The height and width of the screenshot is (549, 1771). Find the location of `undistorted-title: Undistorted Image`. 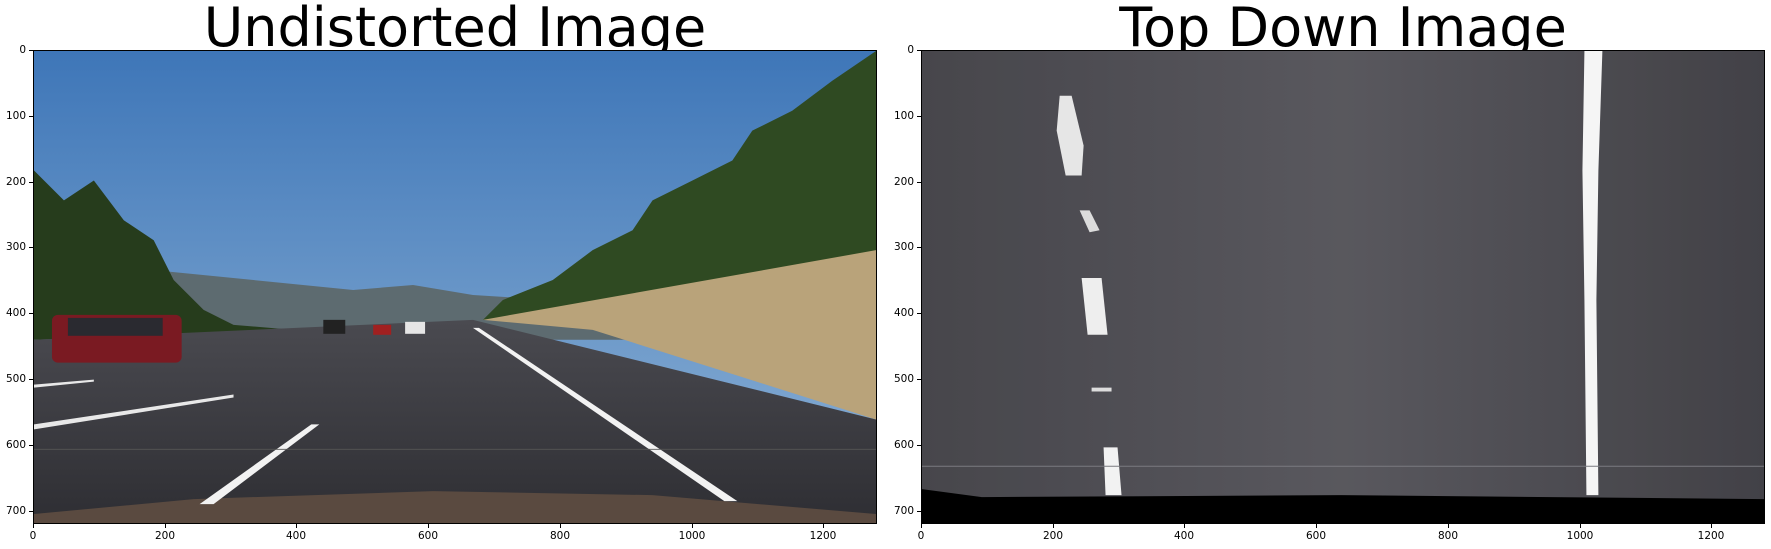

undistorted-title: Undistorted Image is located at coordinates (455, 29).